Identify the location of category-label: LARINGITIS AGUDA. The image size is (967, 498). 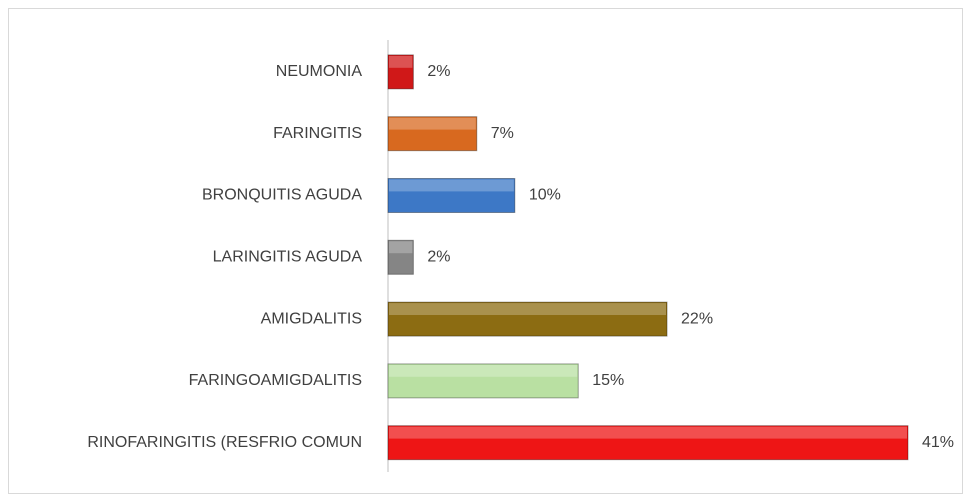
(288, 257).